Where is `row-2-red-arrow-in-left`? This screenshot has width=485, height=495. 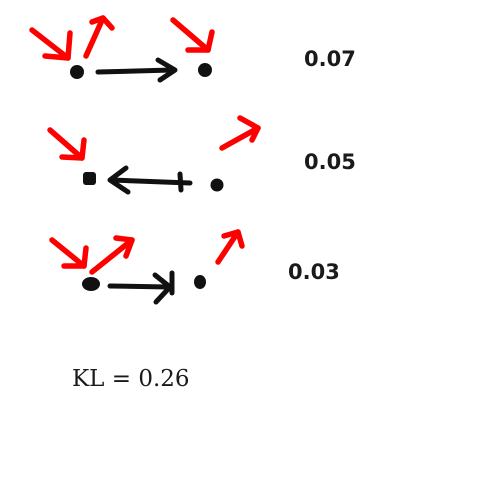
row-2-red-arrow-in-left is located at coordinates (67, 144).